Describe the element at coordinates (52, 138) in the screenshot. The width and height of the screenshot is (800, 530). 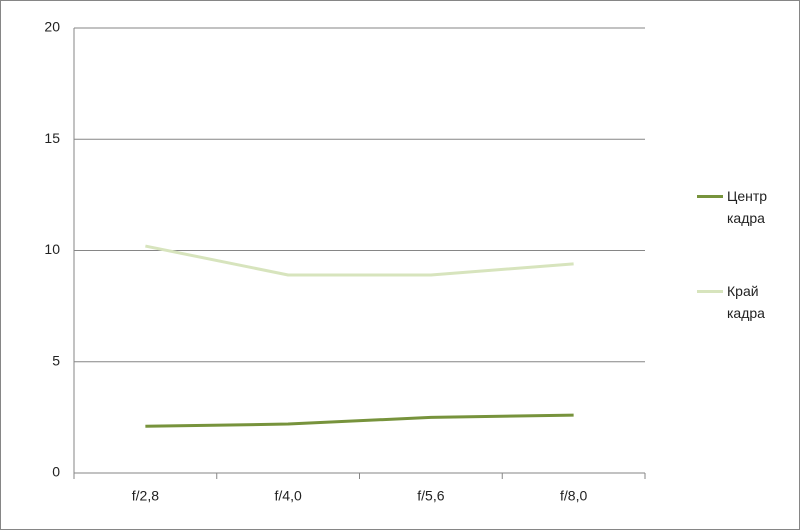
I see `y-tick-label: 15` at that location.